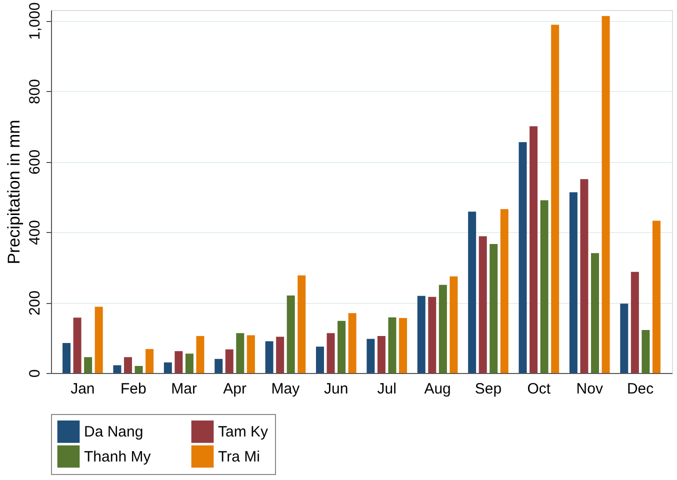 Image resolution: width=677 pixels, height=480 pixels. What do you see at coordinates (285, 389) in the screenshot?
I see `x-tick-label: May` at bounding box center [285, 389].